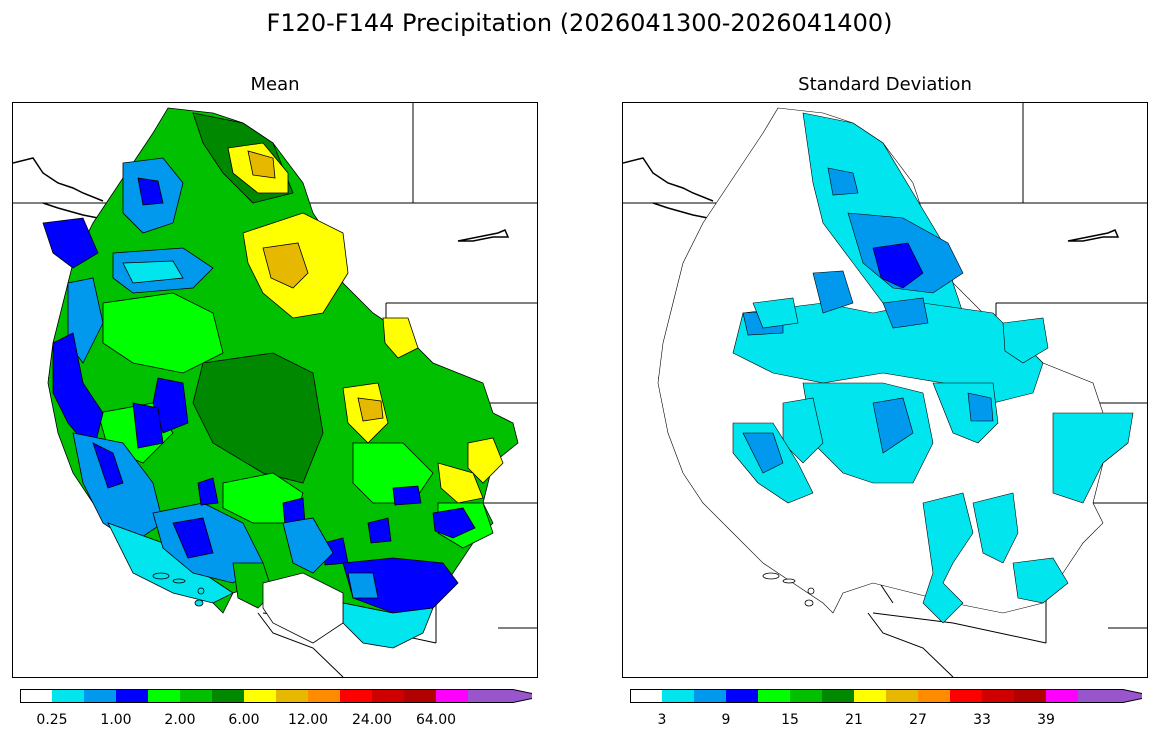 This screenshot has height=741, width=1159. What do you see at coordinates (854, 720) in the screenshot?
I see `colorbar-tick-label: 21` at bounding box center [854, 720].